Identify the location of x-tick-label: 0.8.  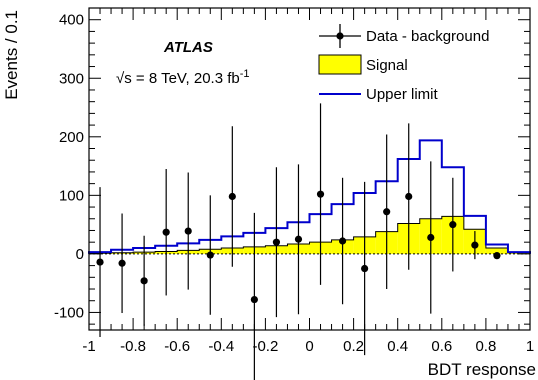
(485, 346).